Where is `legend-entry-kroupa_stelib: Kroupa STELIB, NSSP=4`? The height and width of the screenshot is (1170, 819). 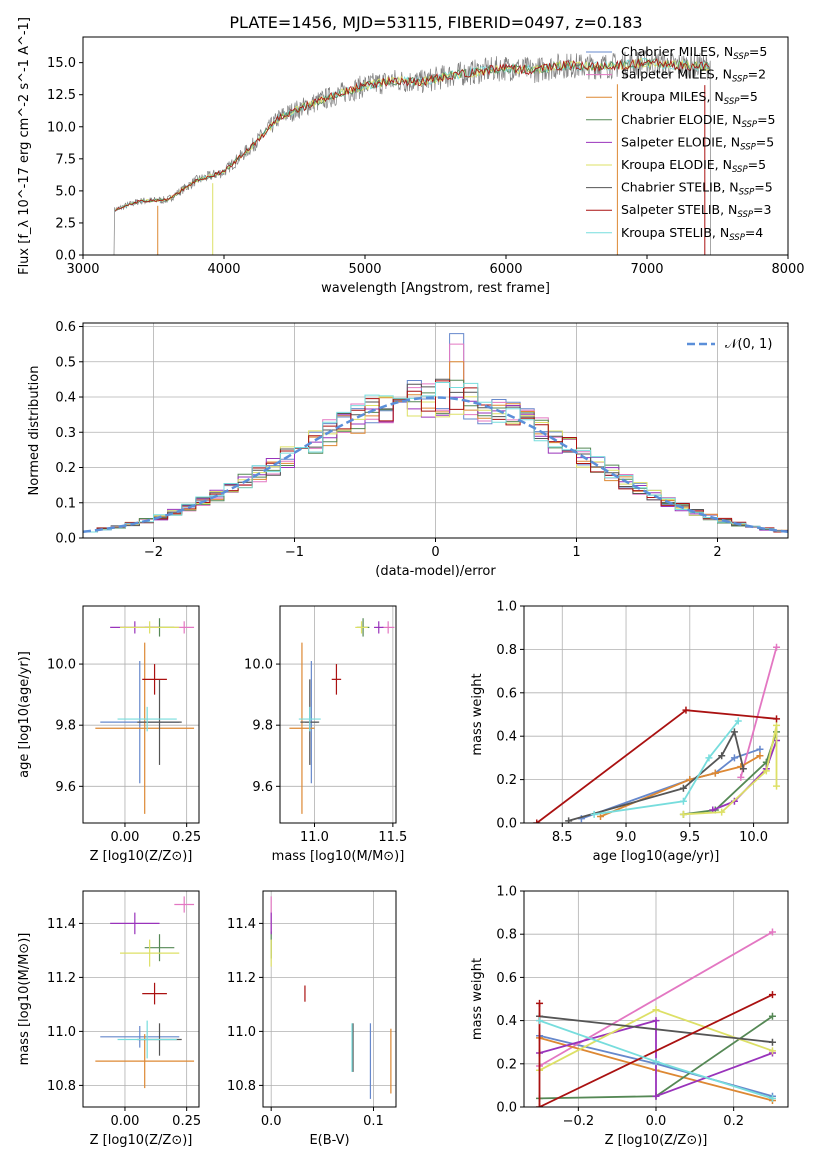
legend-entry-kroupa_stelib: Kroupa STELIB, NSSP=4 is located at coordinates (692, 234).